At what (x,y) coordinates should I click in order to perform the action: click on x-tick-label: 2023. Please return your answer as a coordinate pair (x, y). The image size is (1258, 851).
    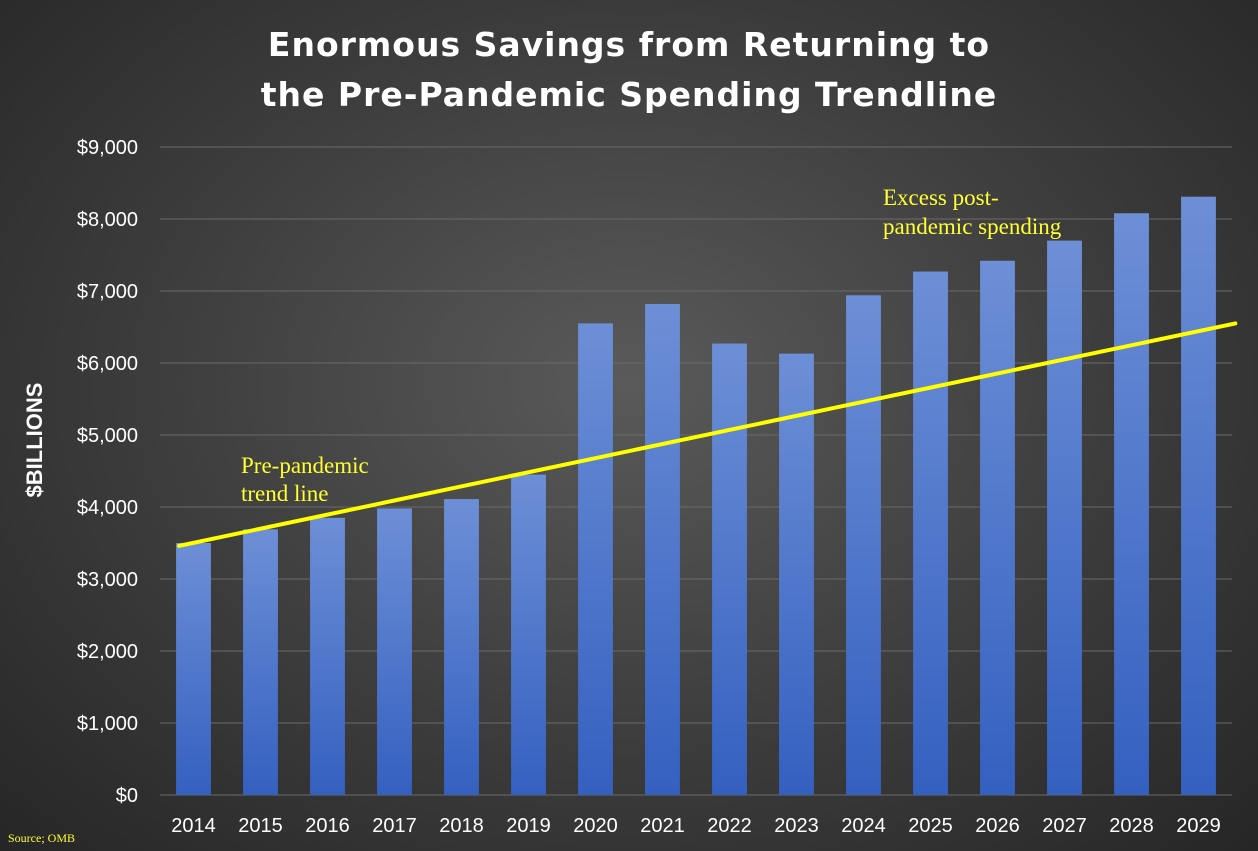
    Looking at the image, I should click on (796, 826).